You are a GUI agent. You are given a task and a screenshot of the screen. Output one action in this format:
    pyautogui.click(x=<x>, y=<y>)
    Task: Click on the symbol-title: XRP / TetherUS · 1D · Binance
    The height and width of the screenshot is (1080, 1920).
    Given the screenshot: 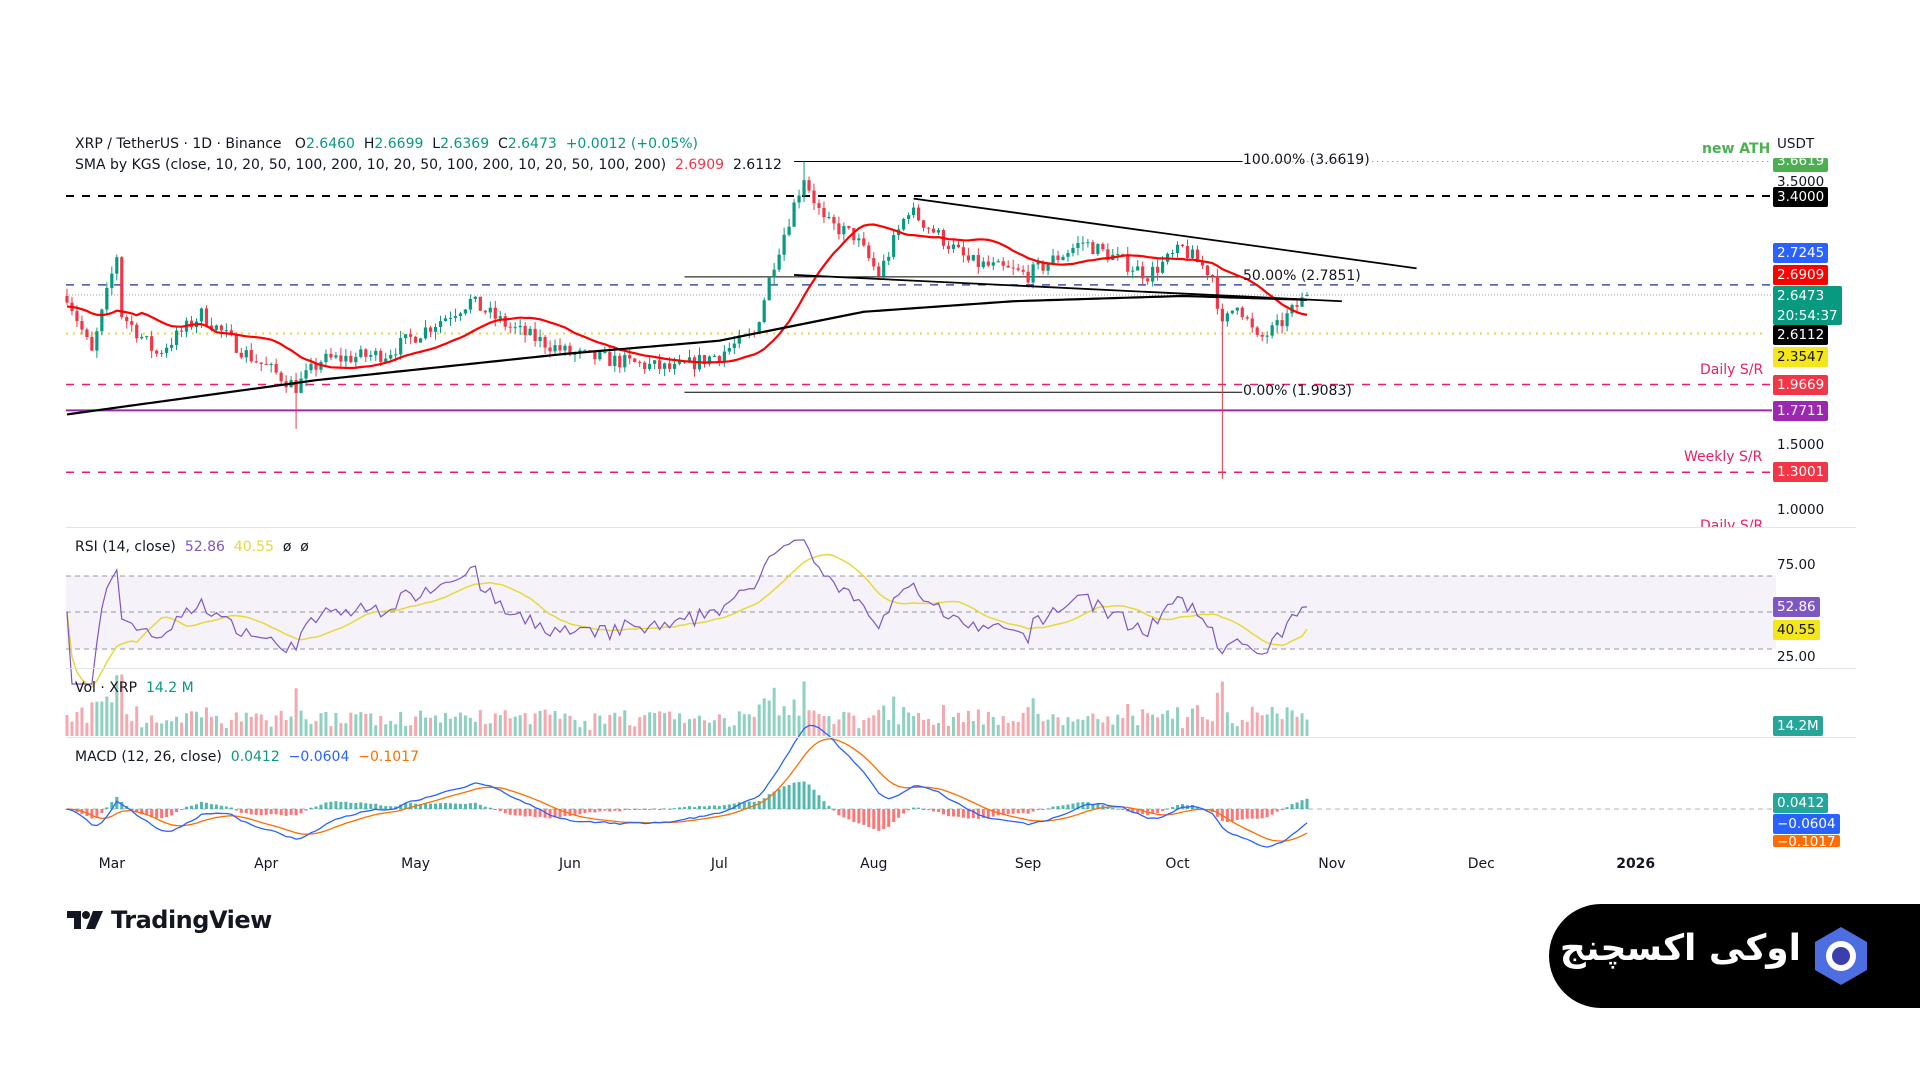 What is the action you would take?
    pyautogui.click(x=178, y=144)
    